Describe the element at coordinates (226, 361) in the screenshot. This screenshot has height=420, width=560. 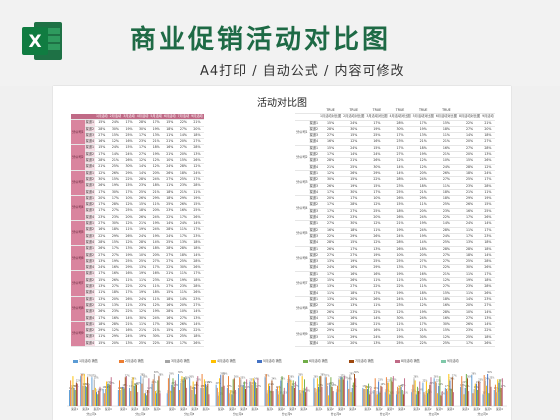
I see `legend-label: 4月活动 销售` at that location.